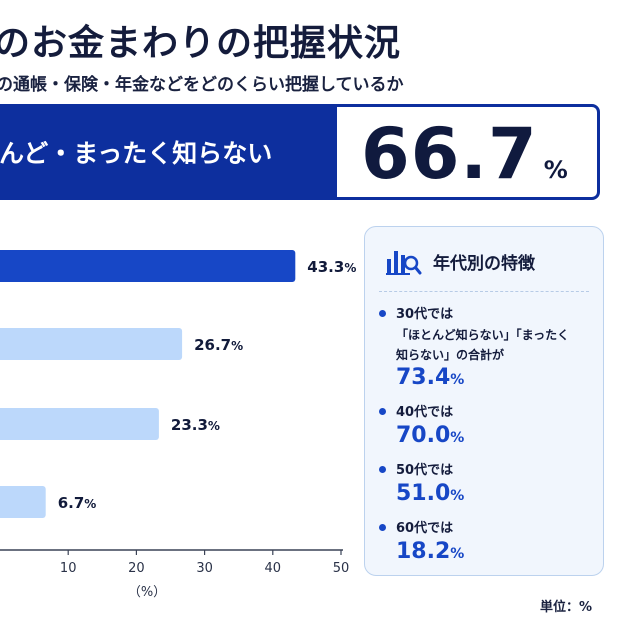  Describe the element at coordinates (195, 425) in the screenshot. I see `bar-value-label: 23.3%` at that location.